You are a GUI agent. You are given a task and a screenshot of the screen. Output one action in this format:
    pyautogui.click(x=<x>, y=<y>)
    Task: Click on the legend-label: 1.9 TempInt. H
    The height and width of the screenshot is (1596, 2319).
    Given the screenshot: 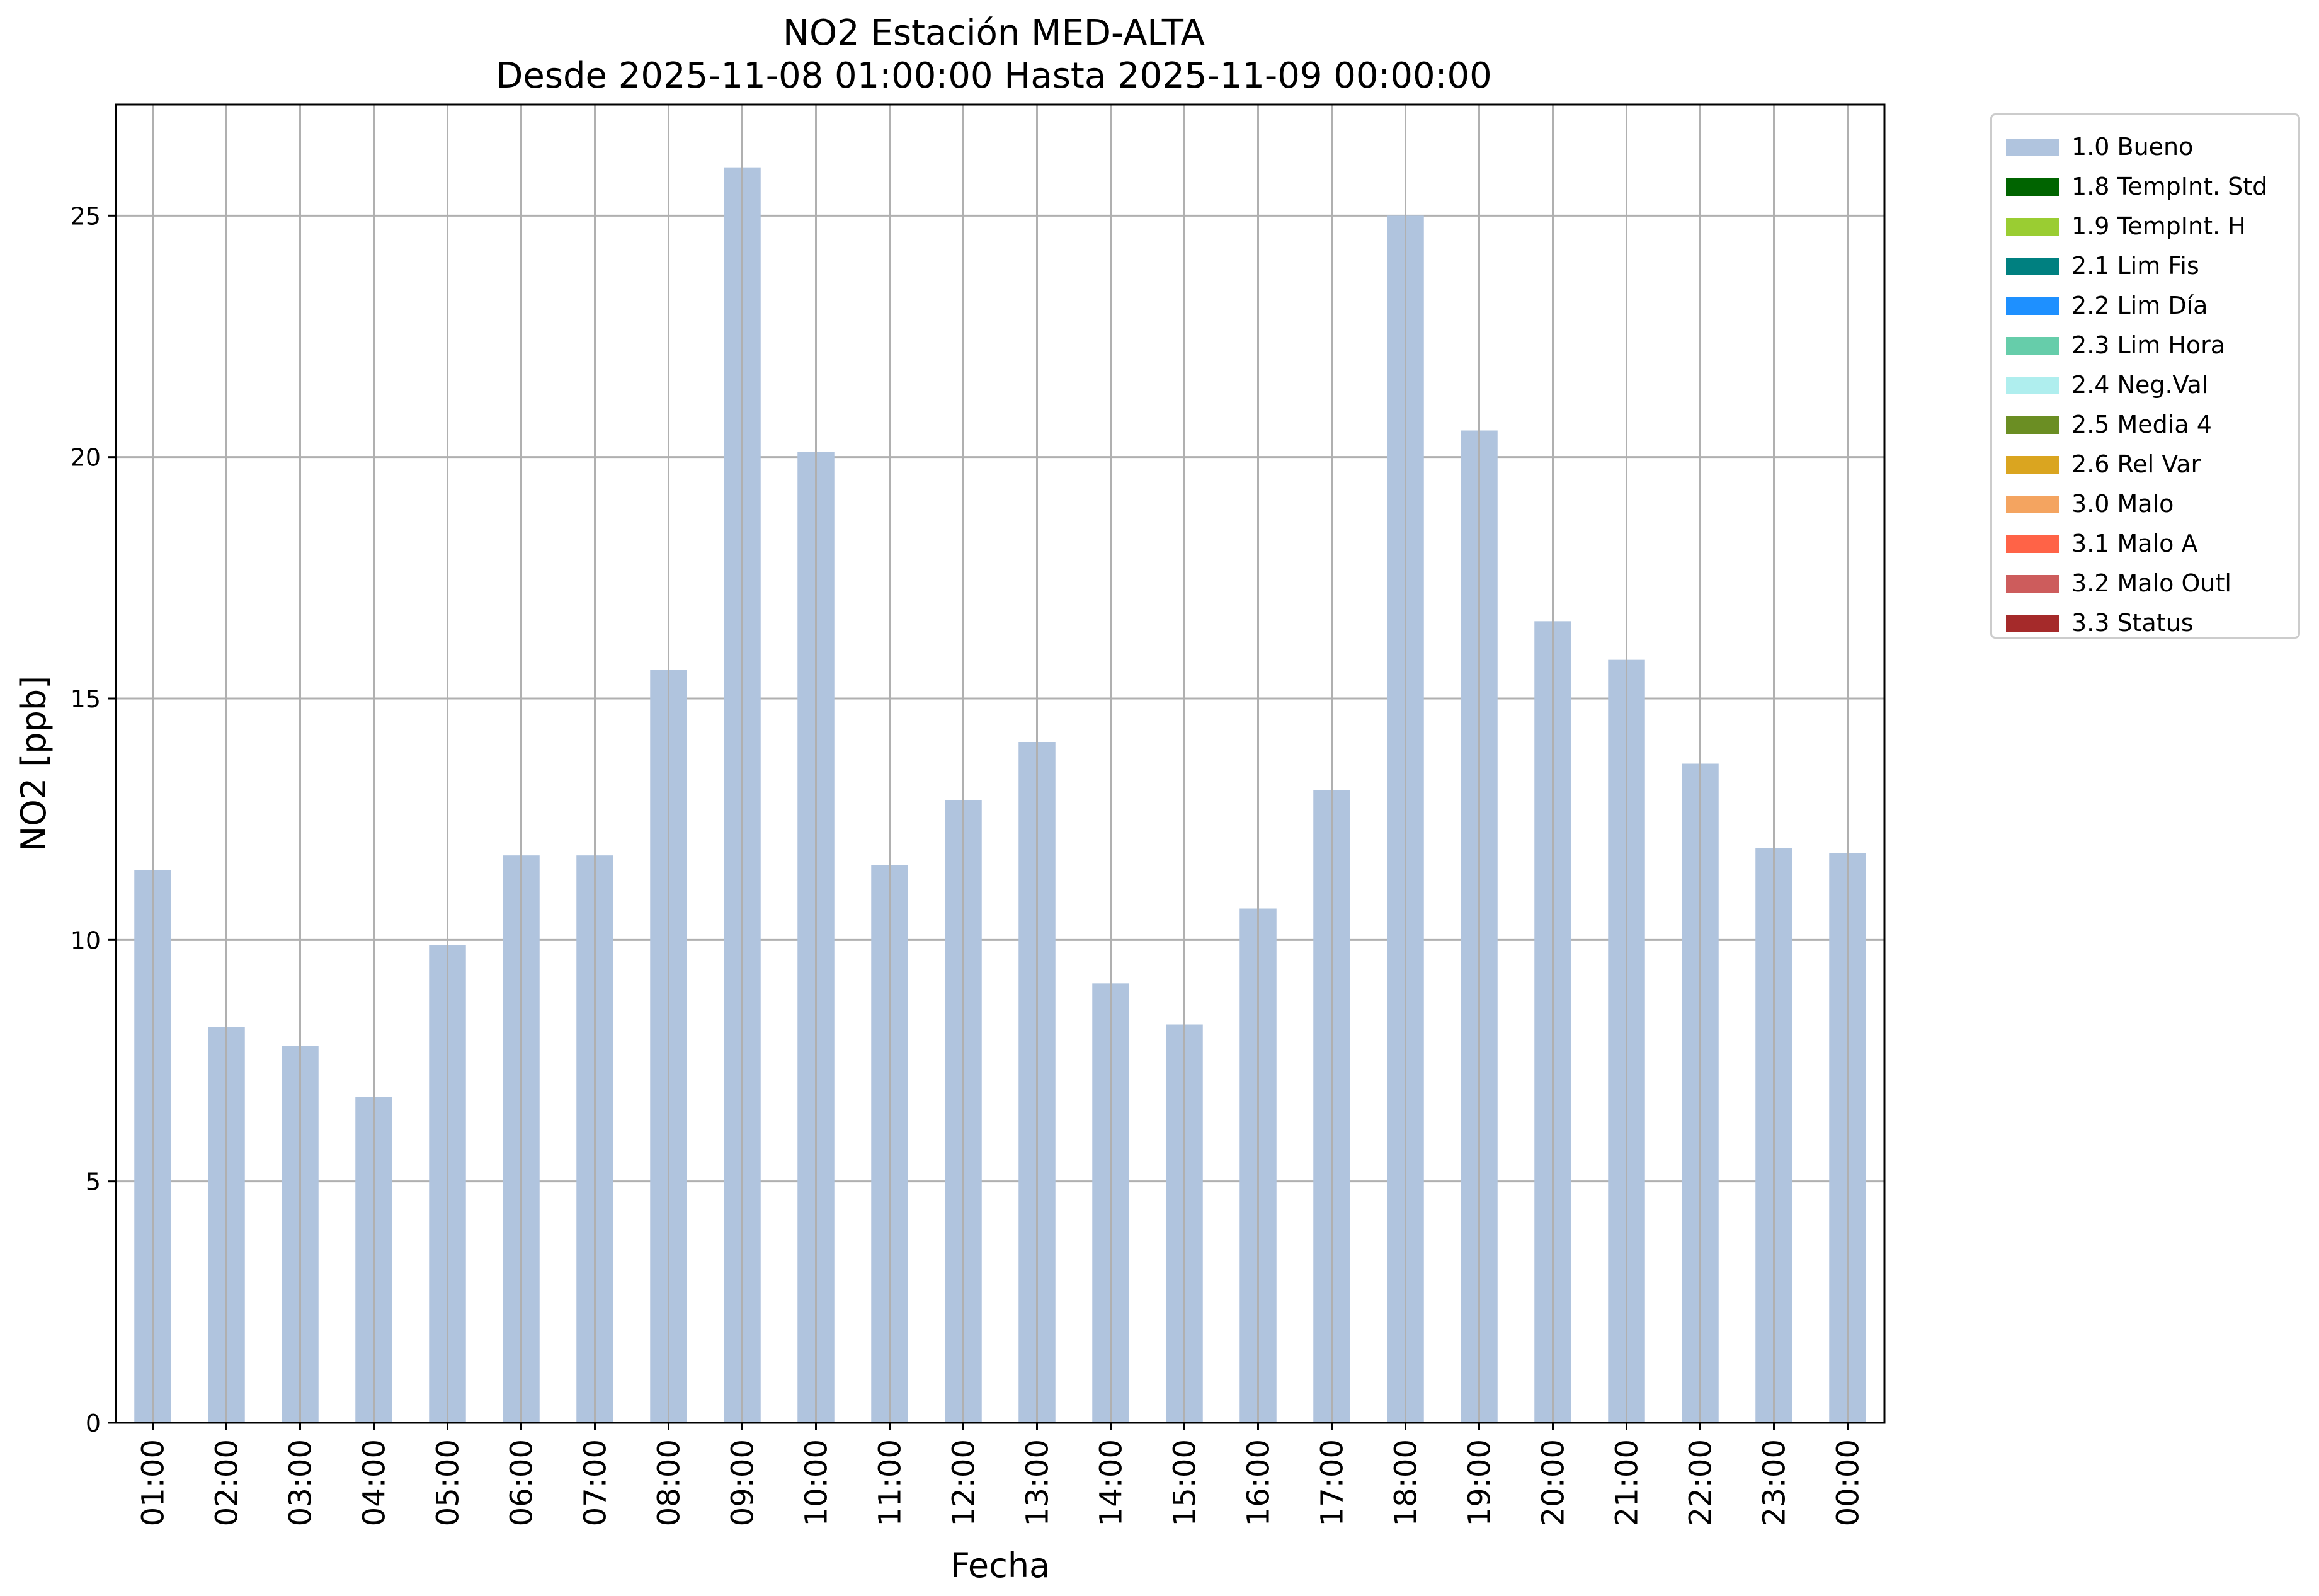 What is the action you would take?
    pyautogui.click(x=2158, y=226)
    